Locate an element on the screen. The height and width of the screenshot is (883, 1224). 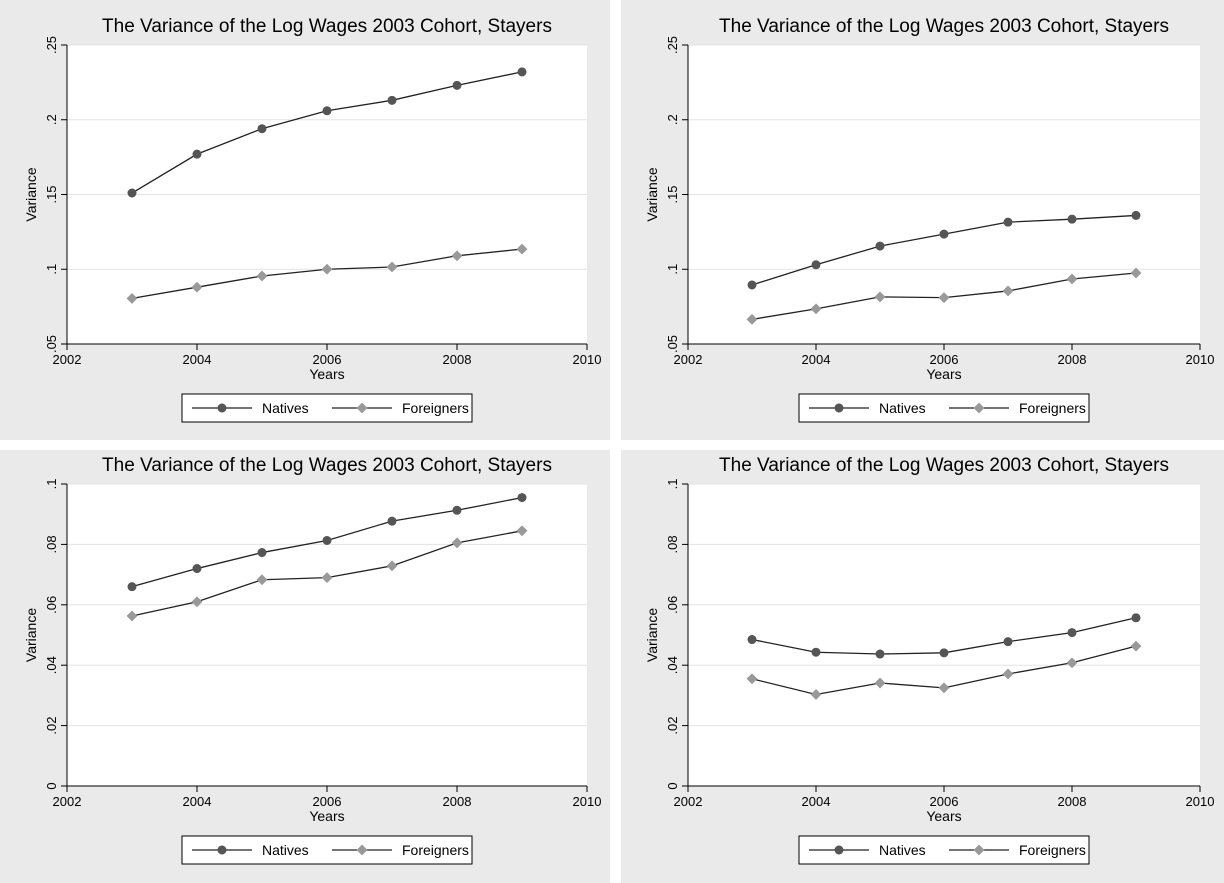
y-tick-label: .05 is located at coordinates (51, 344).